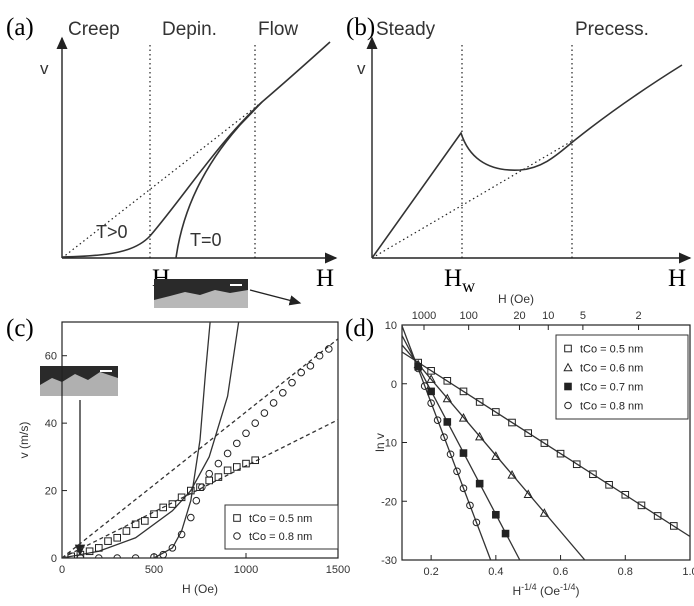 Image resolution: width=694 pixels, height=606 pixels. I want to click on x-tick-label: 500, so click(154, 570).